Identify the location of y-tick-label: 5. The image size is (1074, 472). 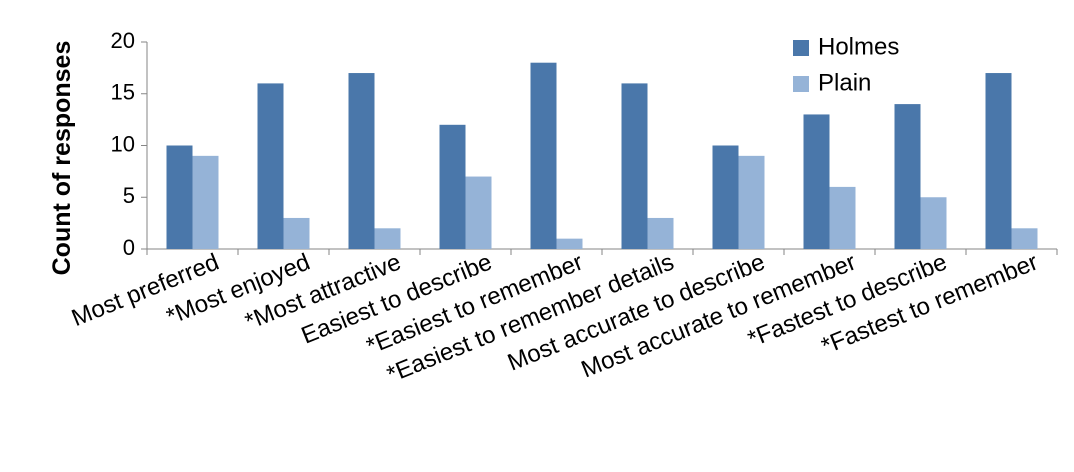
(129, 195).